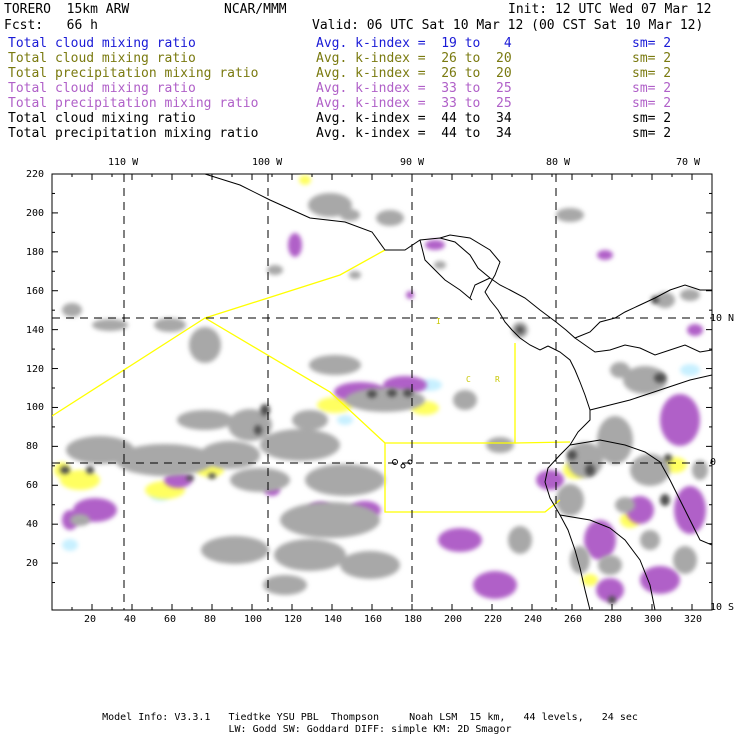  I want to click on x-tick-label: 120, so click(293, 619).